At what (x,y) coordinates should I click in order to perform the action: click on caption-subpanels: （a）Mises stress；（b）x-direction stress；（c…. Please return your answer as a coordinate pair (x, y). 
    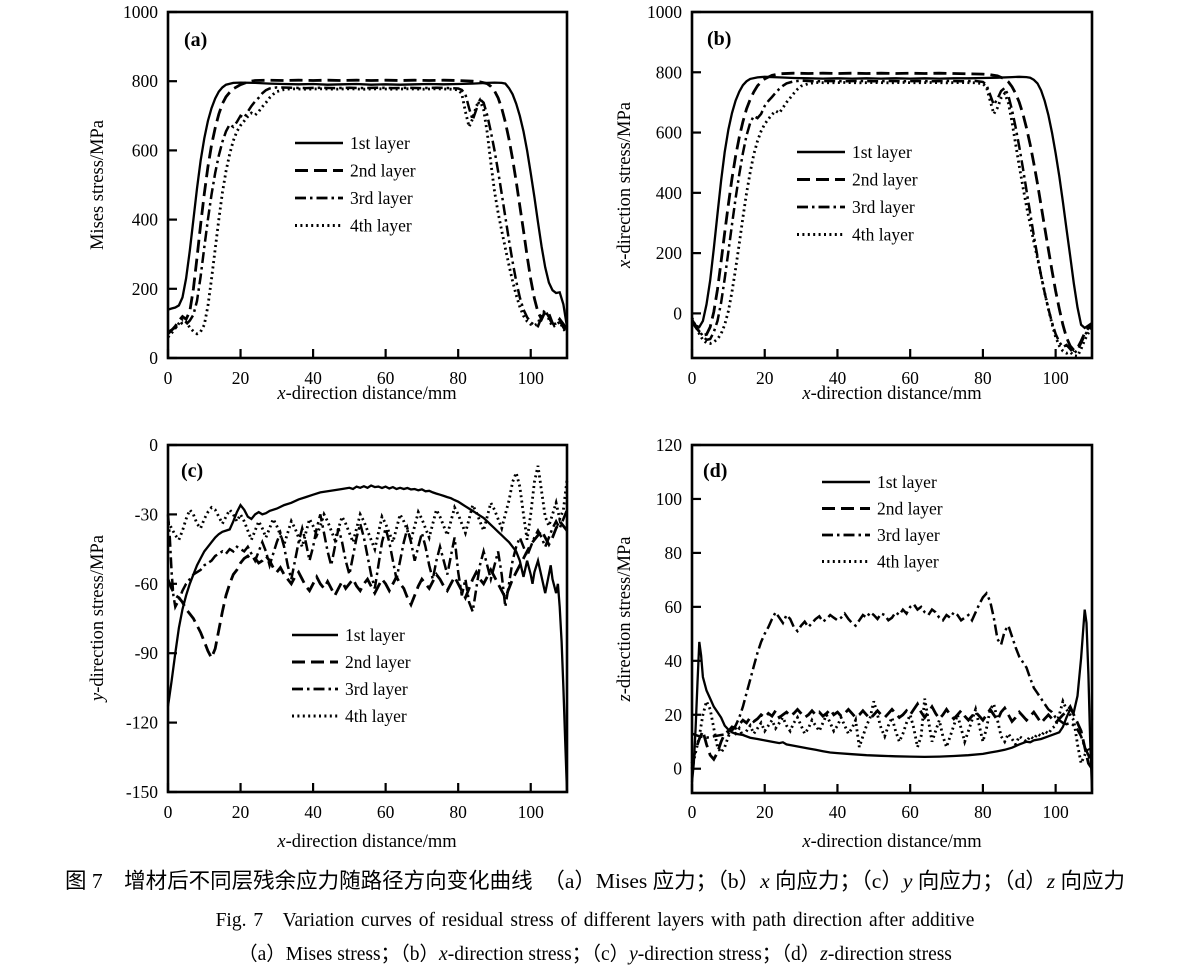
    Looking at the image, I should click on (595, 954).